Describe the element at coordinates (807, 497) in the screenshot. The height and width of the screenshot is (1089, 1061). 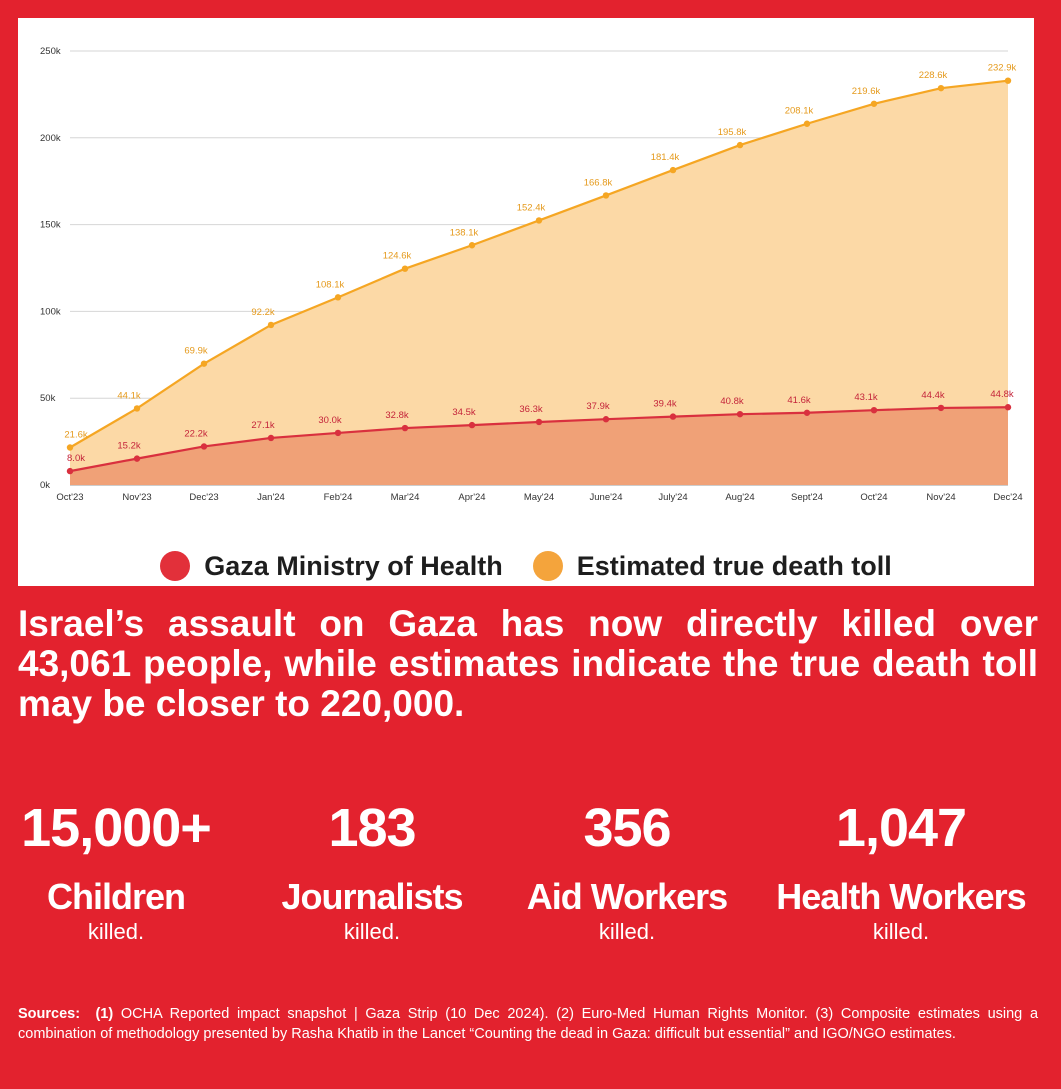
I see `x-tick-label: Sept'24` at that location.